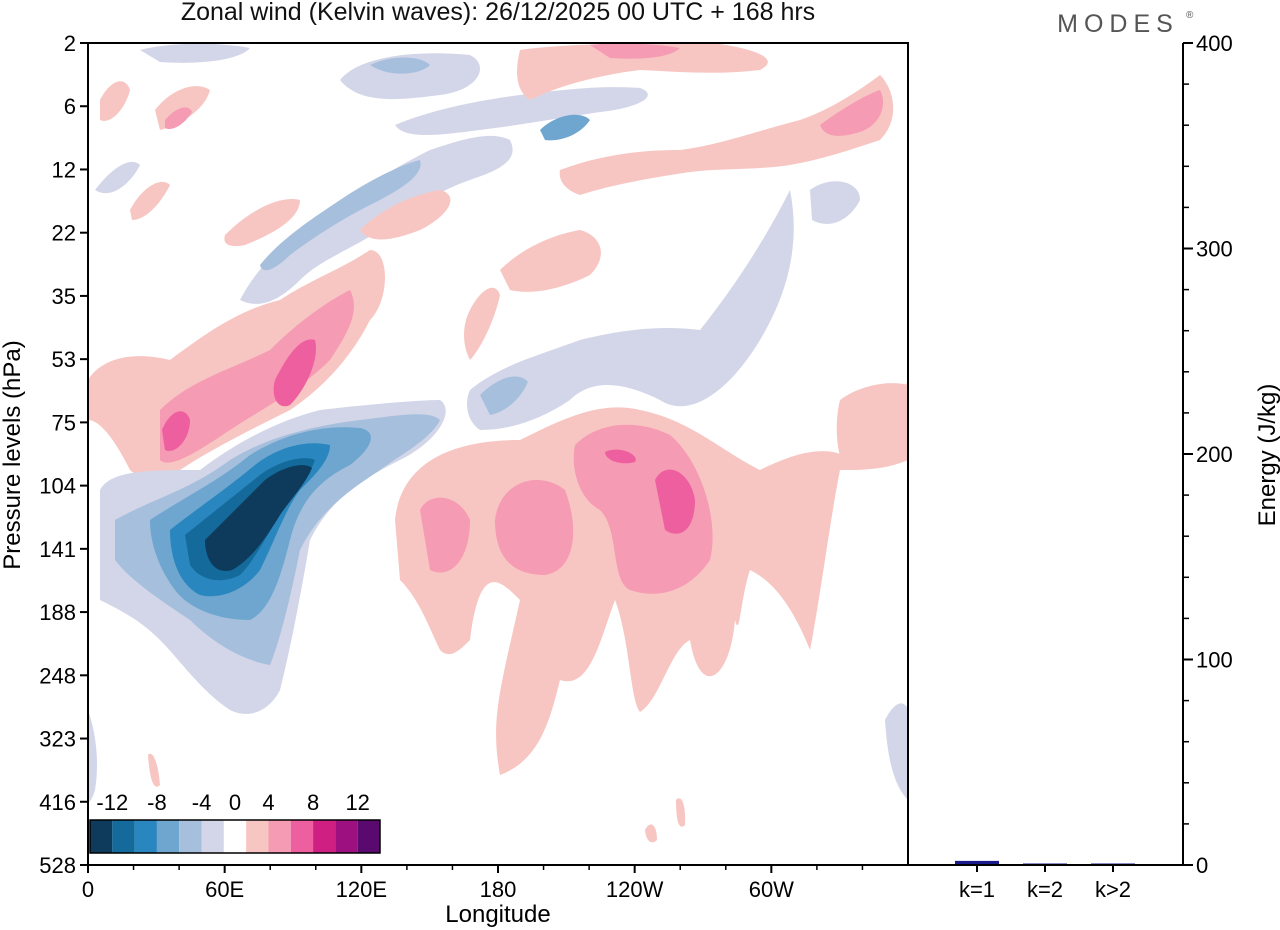  I want to click on y-tick-label: 416, so click(57, 802).